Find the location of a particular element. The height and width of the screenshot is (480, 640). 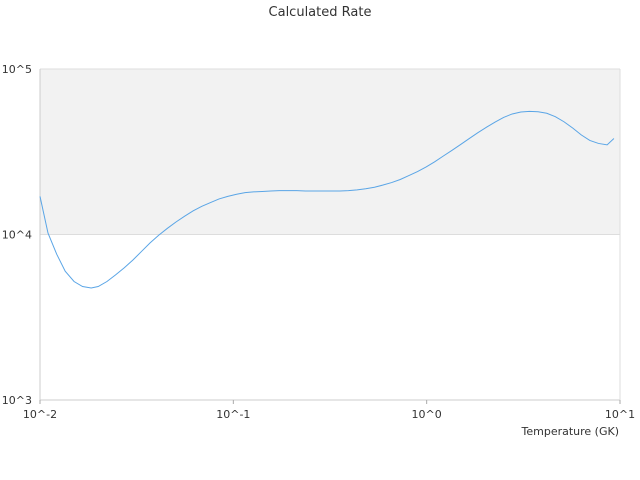

y-tick-label: 10^3 is located at coordinates (17, 400).